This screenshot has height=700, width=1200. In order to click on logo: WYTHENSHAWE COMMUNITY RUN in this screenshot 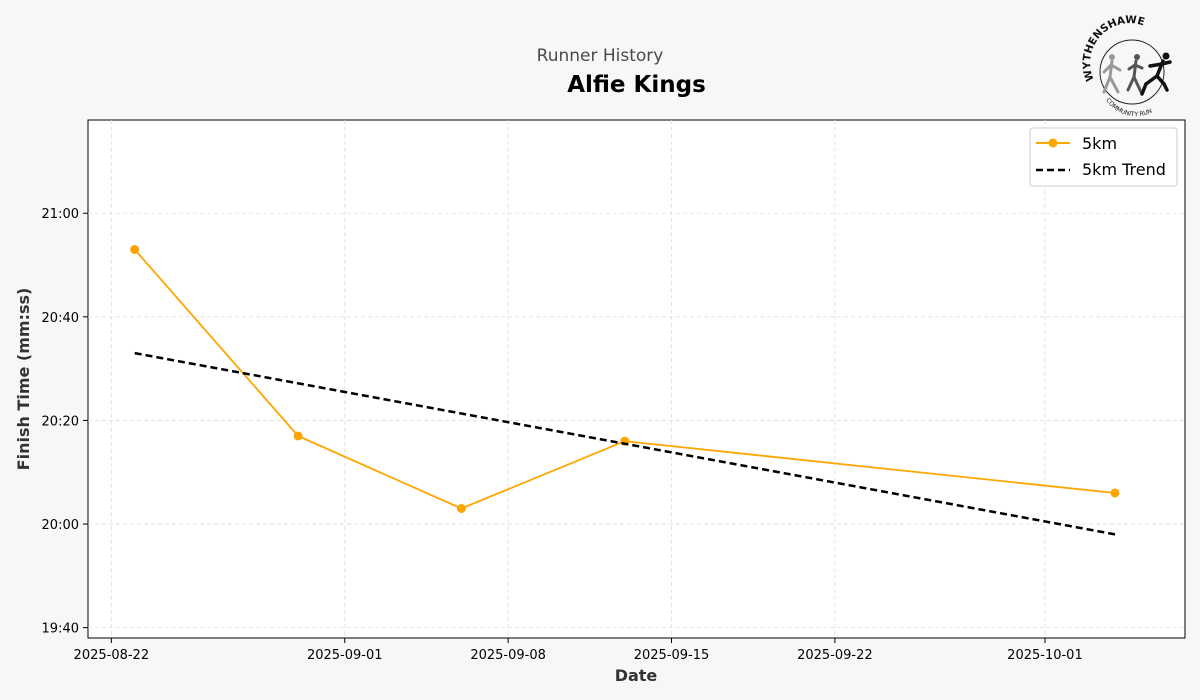, I will do `click(1126, 66)`.